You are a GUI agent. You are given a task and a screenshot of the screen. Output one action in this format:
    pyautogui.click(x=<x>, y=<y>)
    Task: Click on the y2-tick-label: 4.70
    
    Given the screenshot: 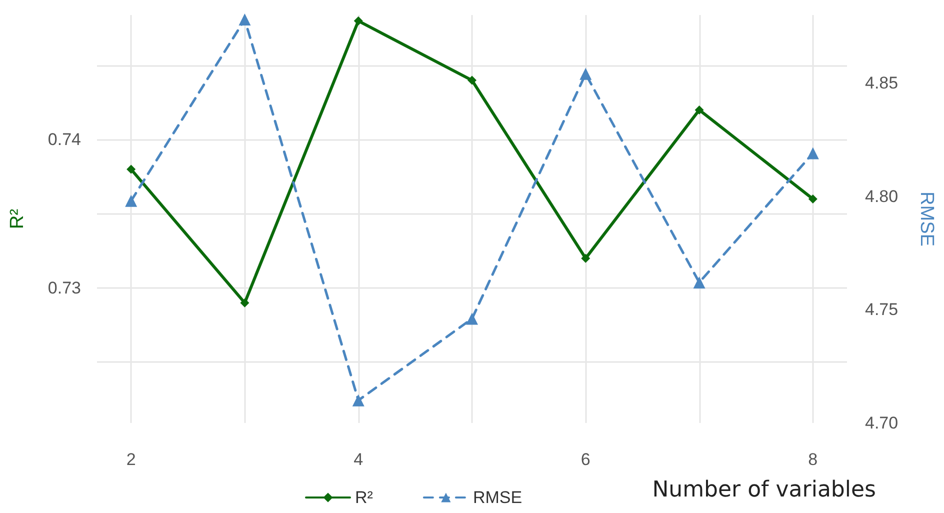 What is the action you would take?
    pyautogui.click(x=881, y=423)
    